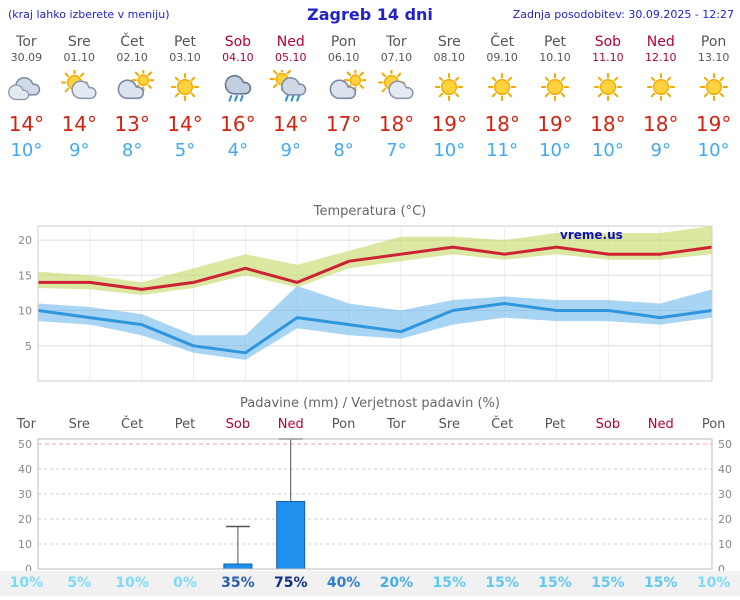 Image resolution: width=740 pixels, height=600 pixels. Describe the element at coordinates (26, 424) in the screenshot. I see `precip-day-label-0: Tor` at that location.